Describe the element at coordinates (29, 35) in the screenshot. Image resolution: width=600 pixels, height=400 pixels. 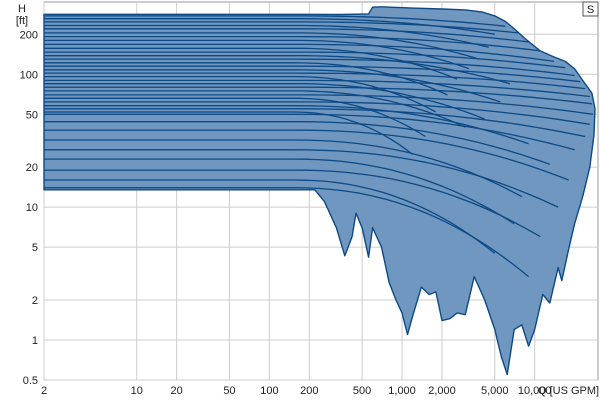
I see `y-tick-label: 200` at that location.